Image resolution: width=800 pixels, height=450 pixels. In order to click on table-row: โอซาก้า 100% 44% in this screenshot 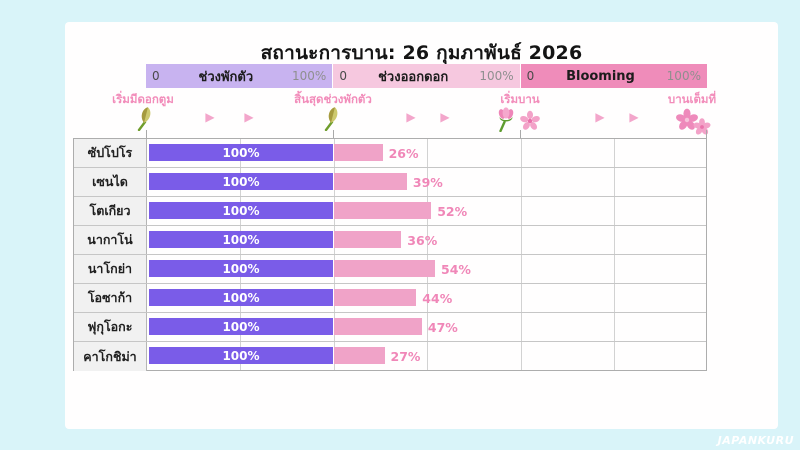, I will do `click(390, 298)`.